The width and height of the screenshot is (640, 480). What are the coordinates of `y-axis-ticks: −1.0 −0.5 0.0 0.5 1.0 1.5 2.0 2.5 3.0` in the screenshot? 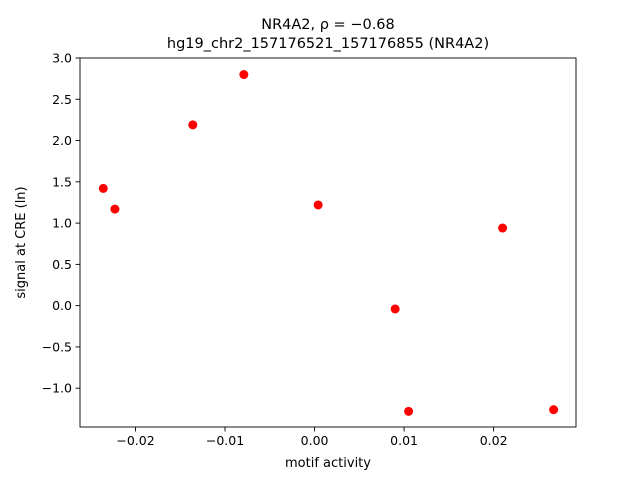 It's located at (61, 223).